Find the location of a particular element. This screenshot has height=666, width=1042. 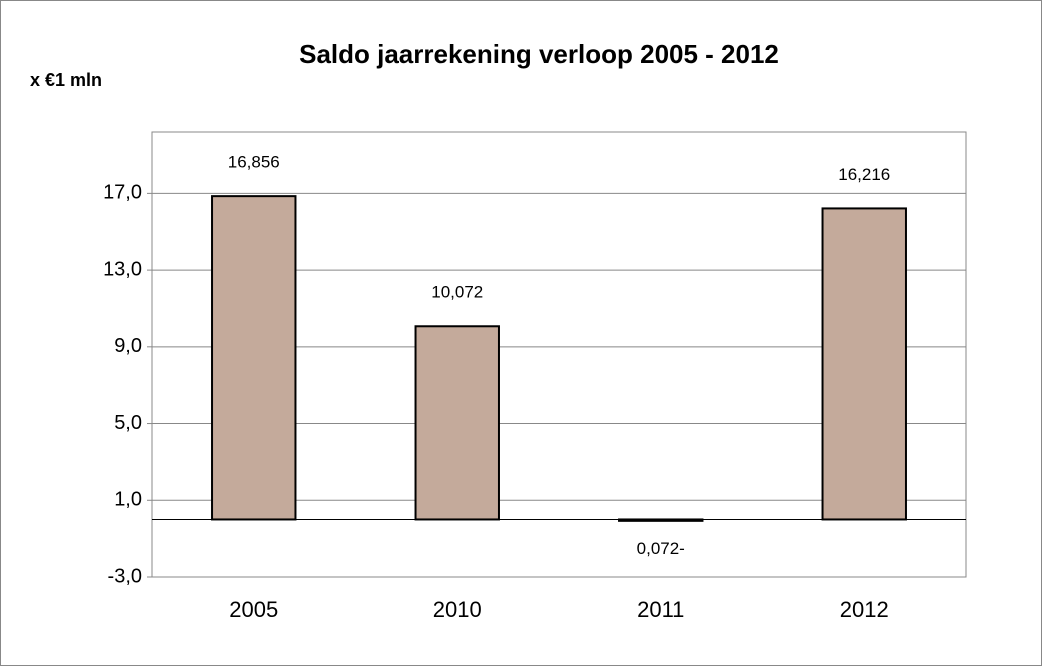

y-tick-label: 1,0 is located at coordinates (128, 500).